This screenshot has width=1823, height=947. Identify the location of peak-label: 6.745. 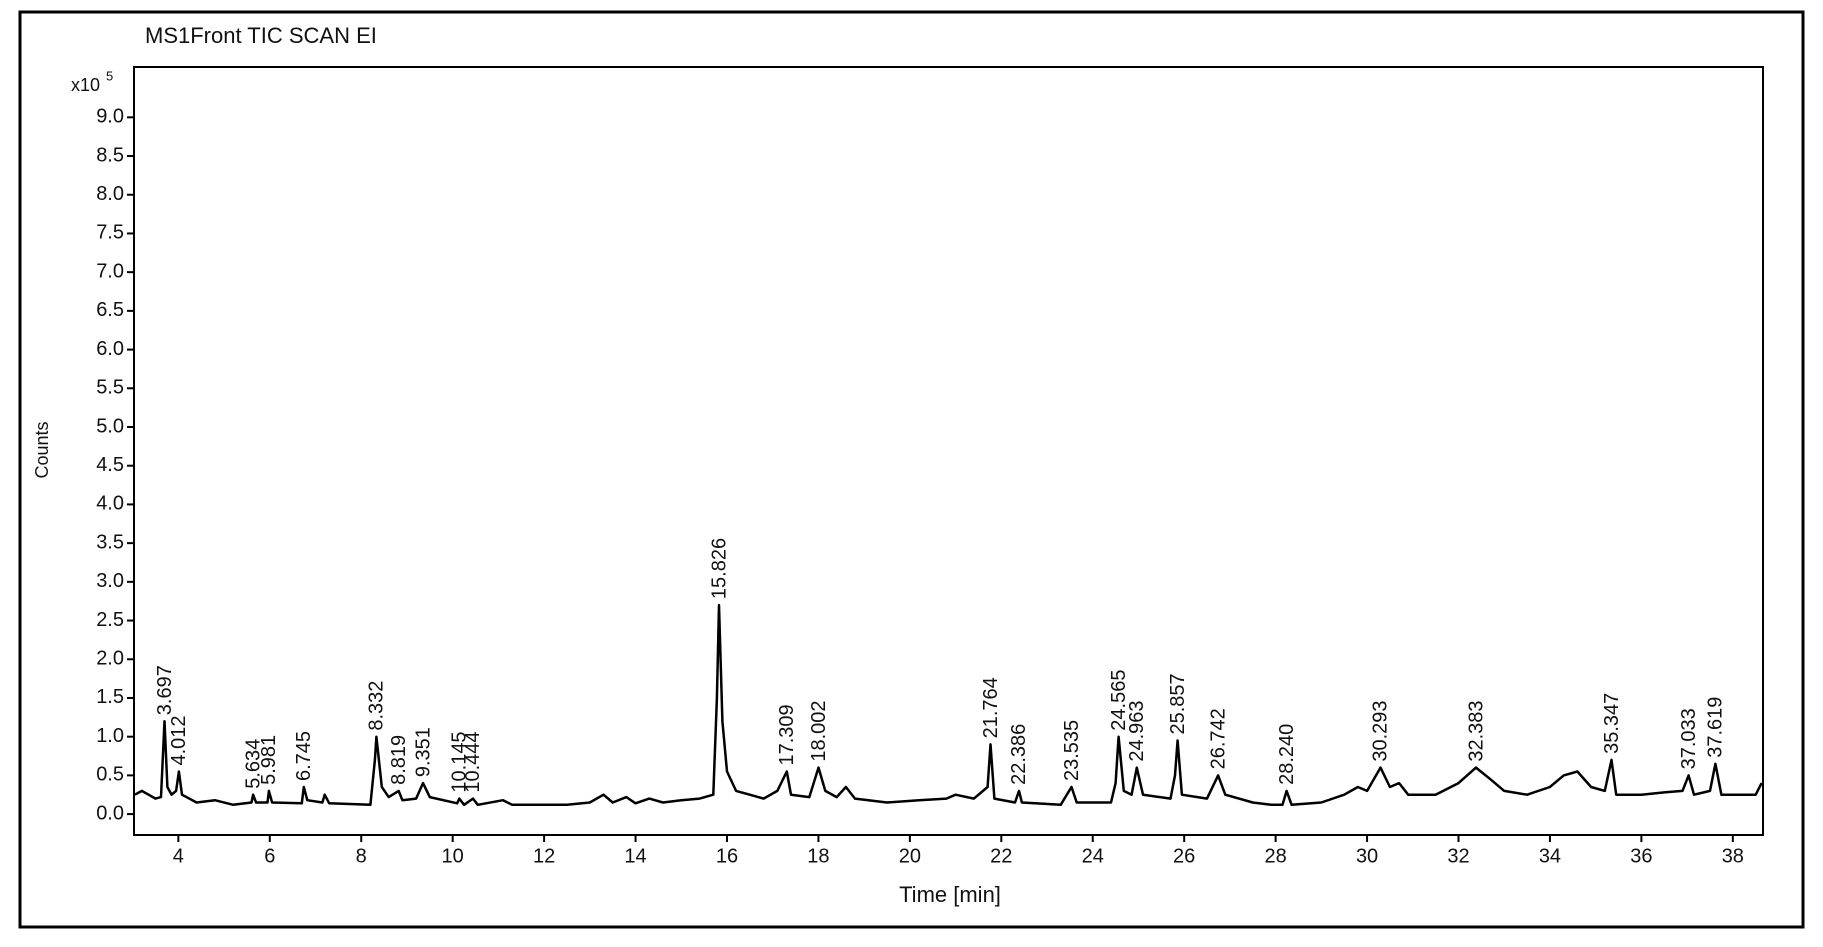
(304, 756).